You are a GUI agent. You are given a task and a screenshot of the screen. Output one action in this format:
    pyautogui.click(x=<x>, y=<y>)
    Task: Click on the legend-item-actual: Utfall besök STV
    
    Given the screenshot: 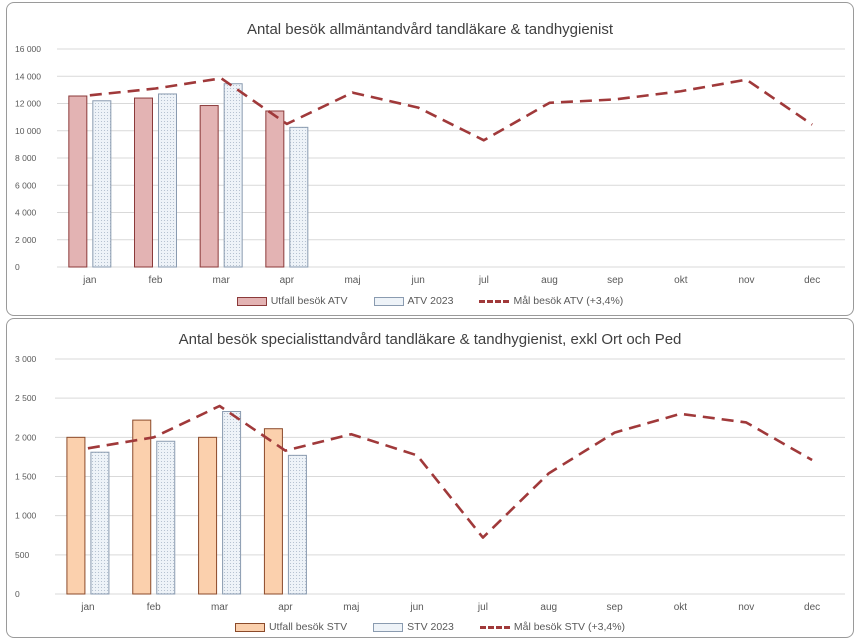 What is the action you would take?
    pyautogui.click(x=291, y=627)
    